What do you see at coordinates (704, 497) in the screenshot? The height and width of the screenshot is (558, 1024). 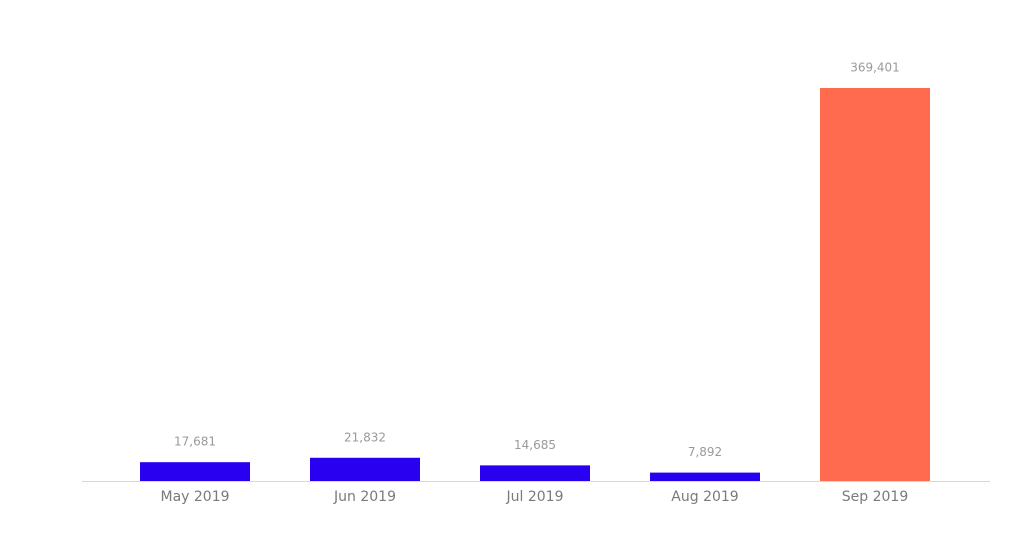 I see `x-tick-label: Aug 2019` at bounding box center [704, 497].